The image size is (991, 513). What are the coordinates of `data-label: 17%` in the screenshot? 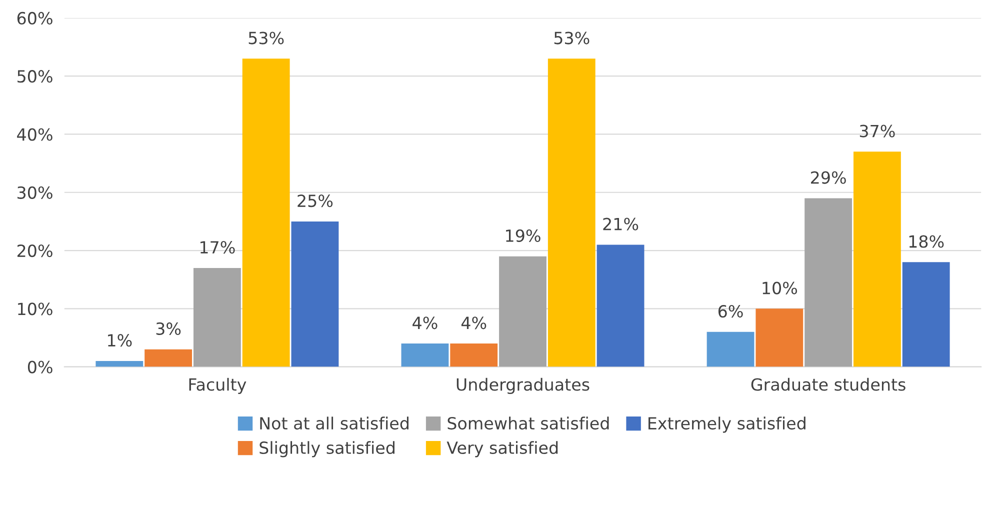 It's located at (217, 247).